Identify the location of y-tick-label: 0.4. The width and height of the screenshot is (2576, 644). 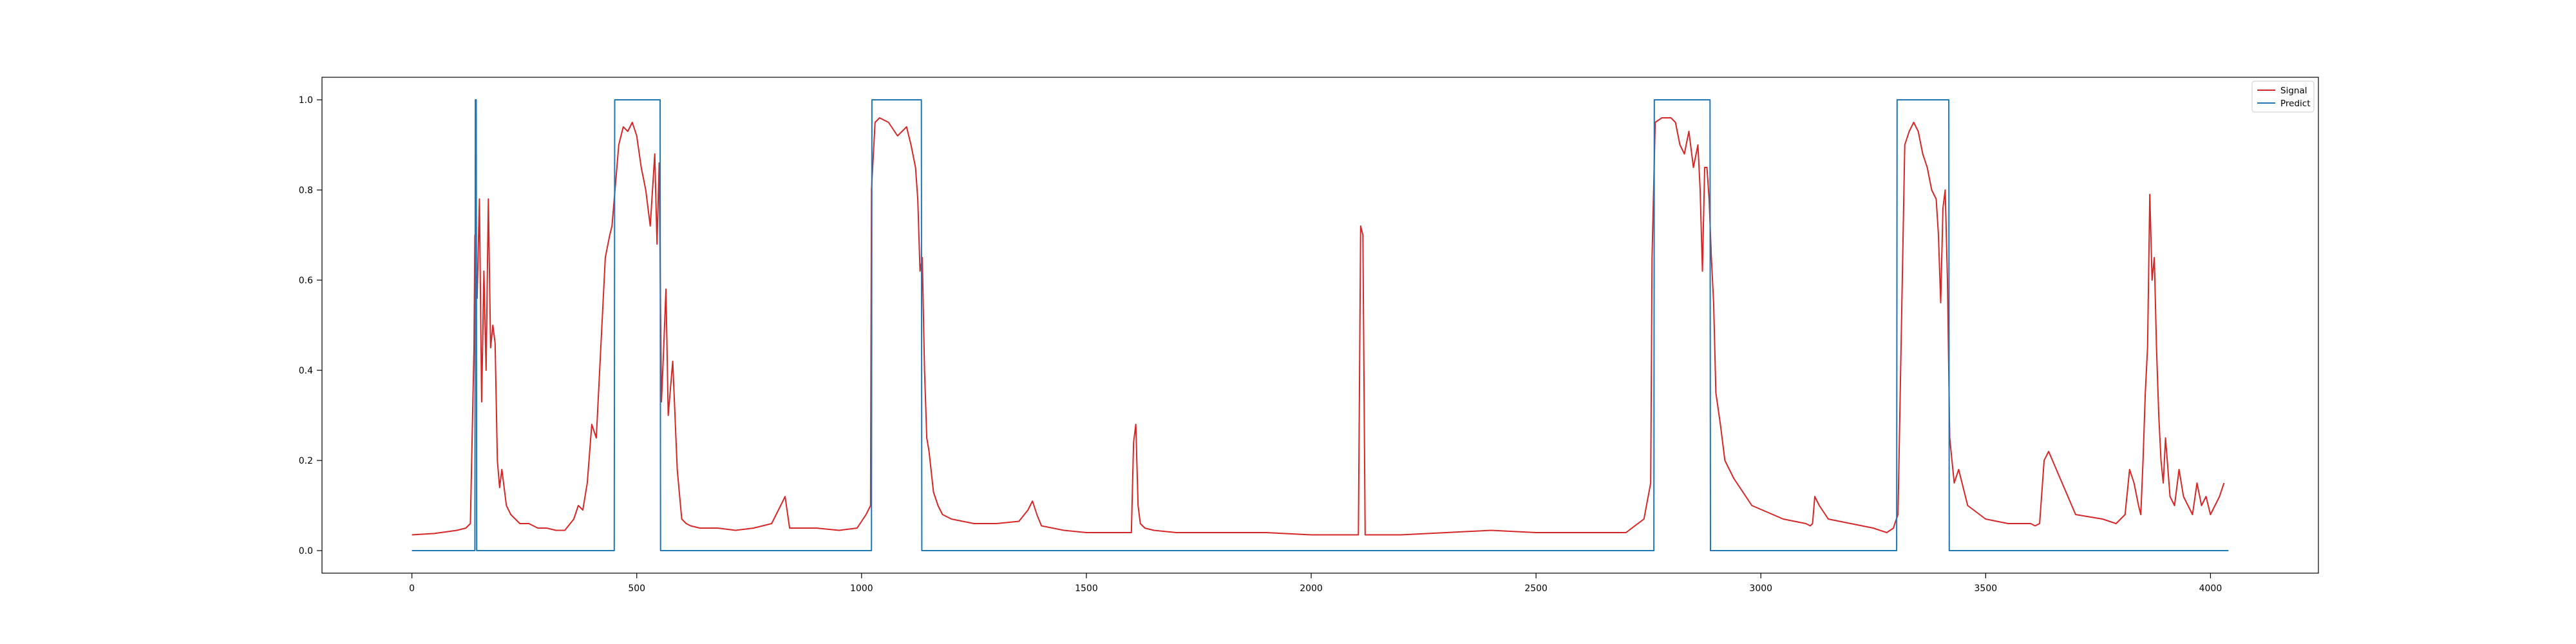
(306, 371).